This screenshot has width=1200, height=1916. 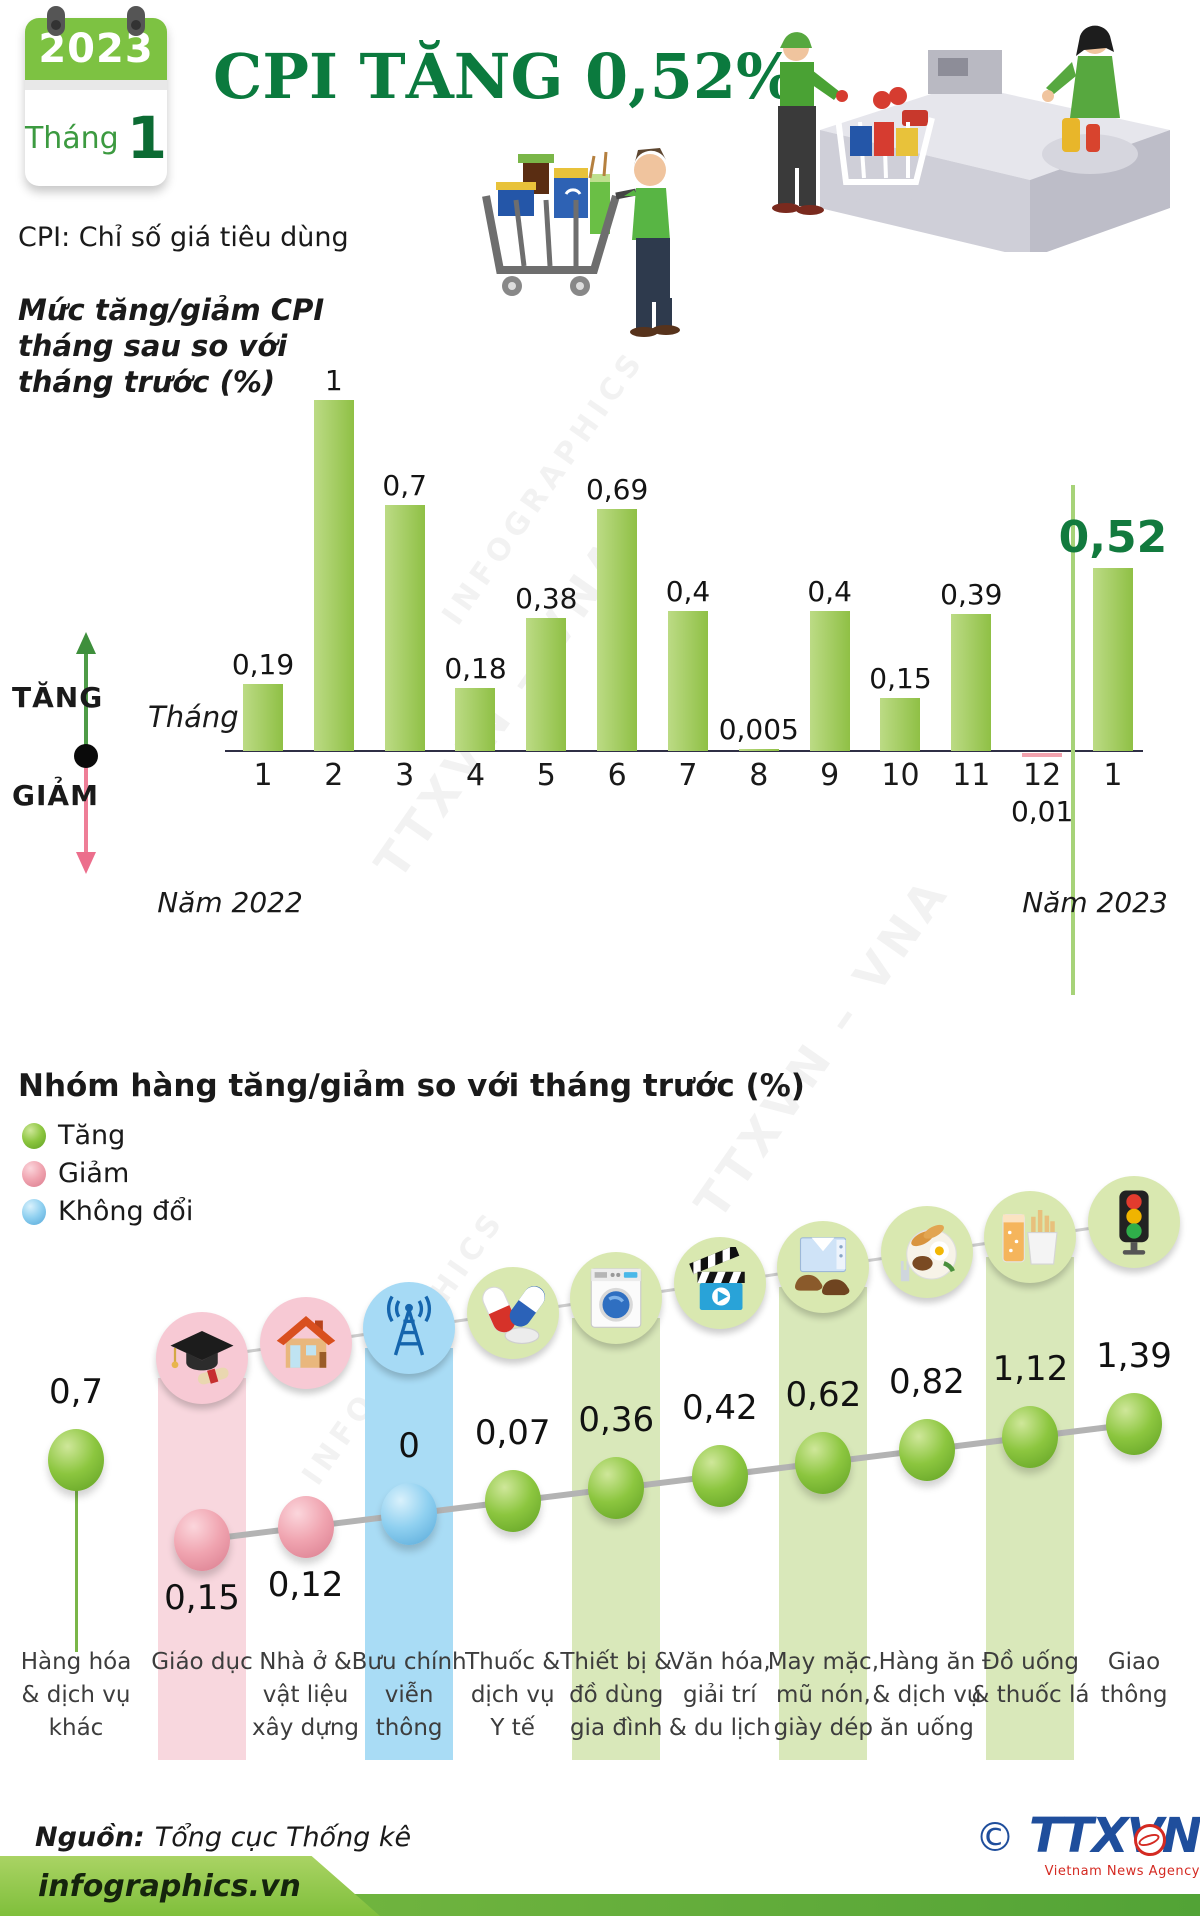 I want to click on category-label-line: đồ dùng, so click(x=616, y=1695).